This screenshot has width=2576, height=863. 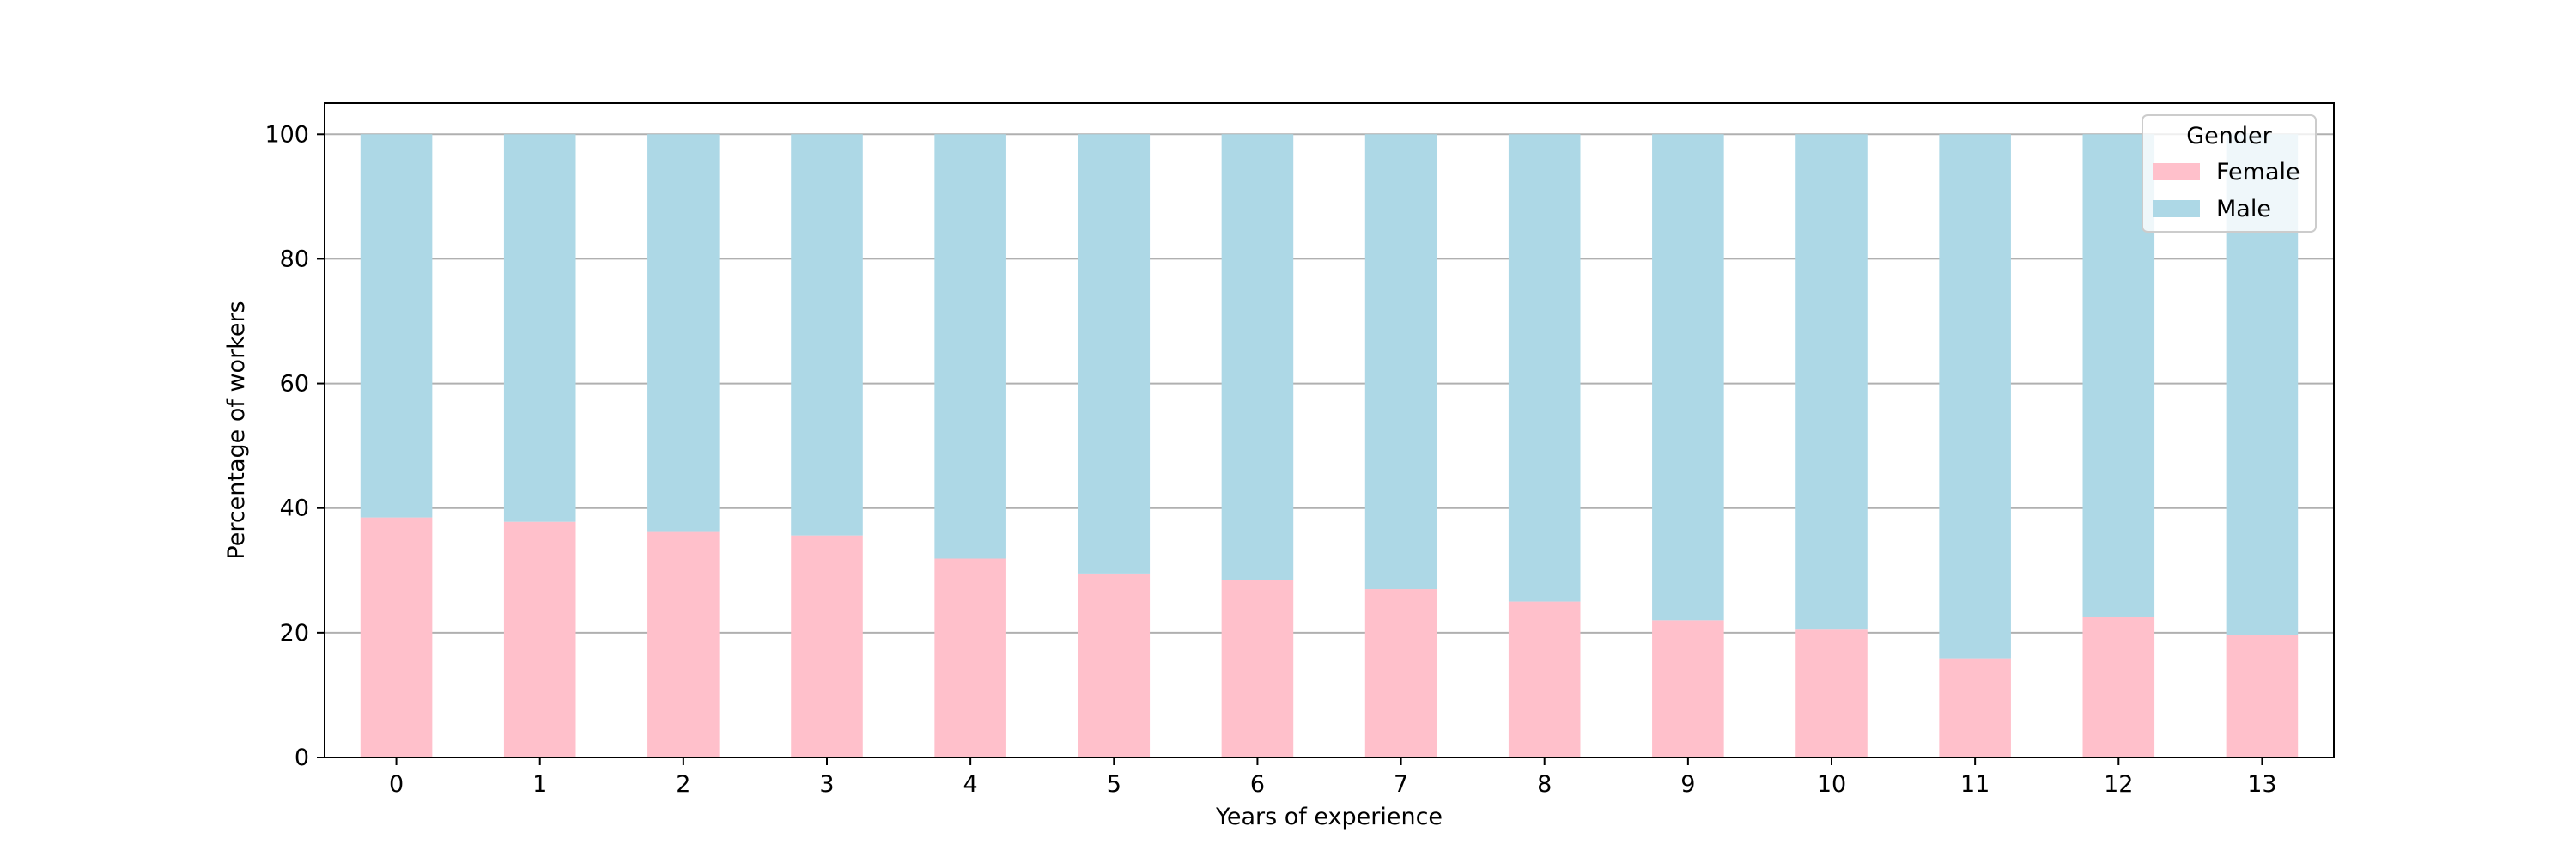 I want to click on legend-title: Gender, so click(x=2229, y=136).